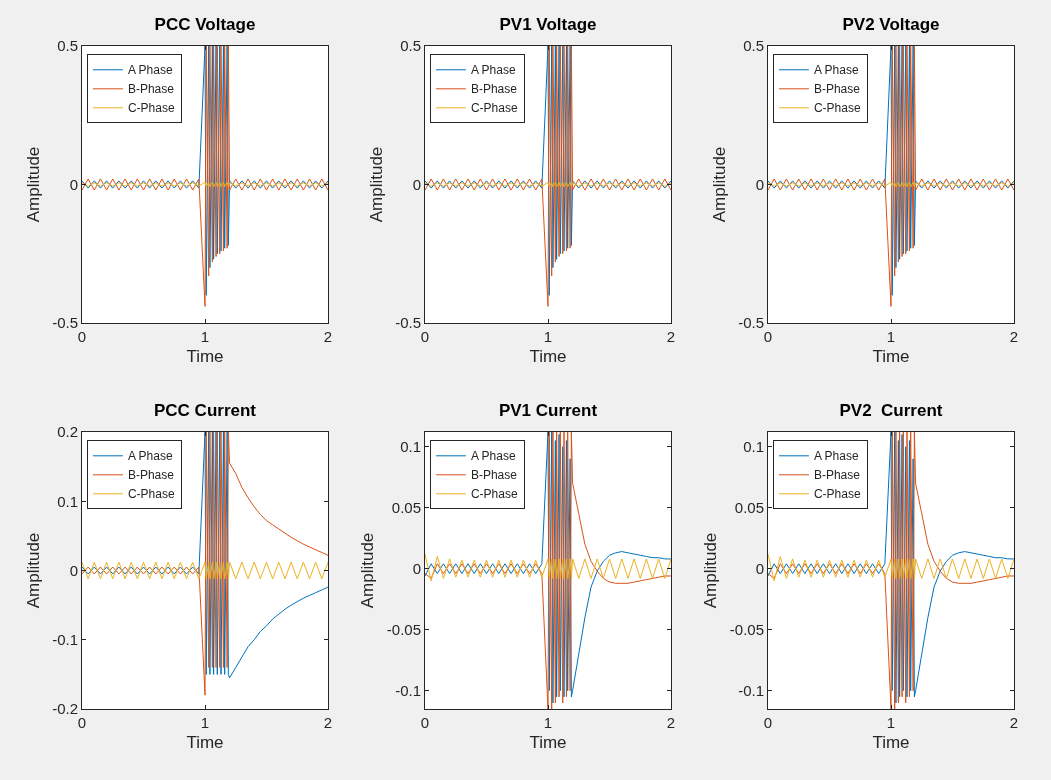 This screenshot has width=1051, height=780. What do you see at coordinates (65, 709) in the screenshot?
I see `y-tick-label: -0.2` at bounding box center [65, 709].